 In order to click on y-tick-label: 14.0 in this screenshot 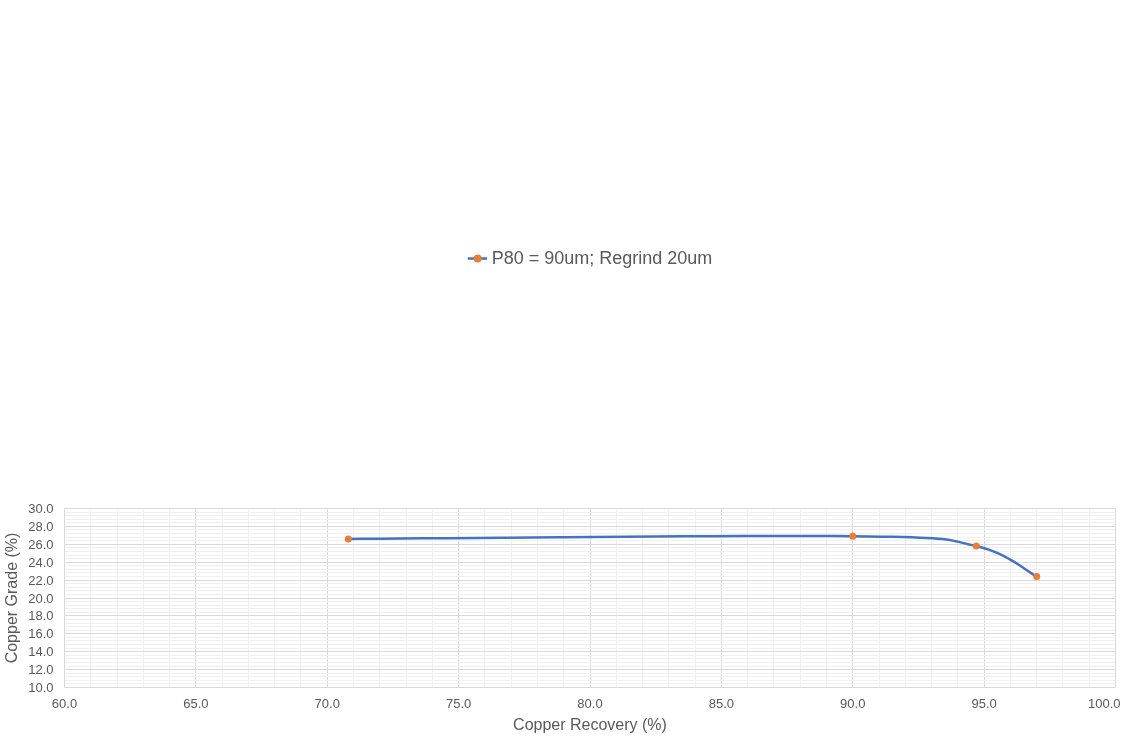, I will do `click(41, 652)`.